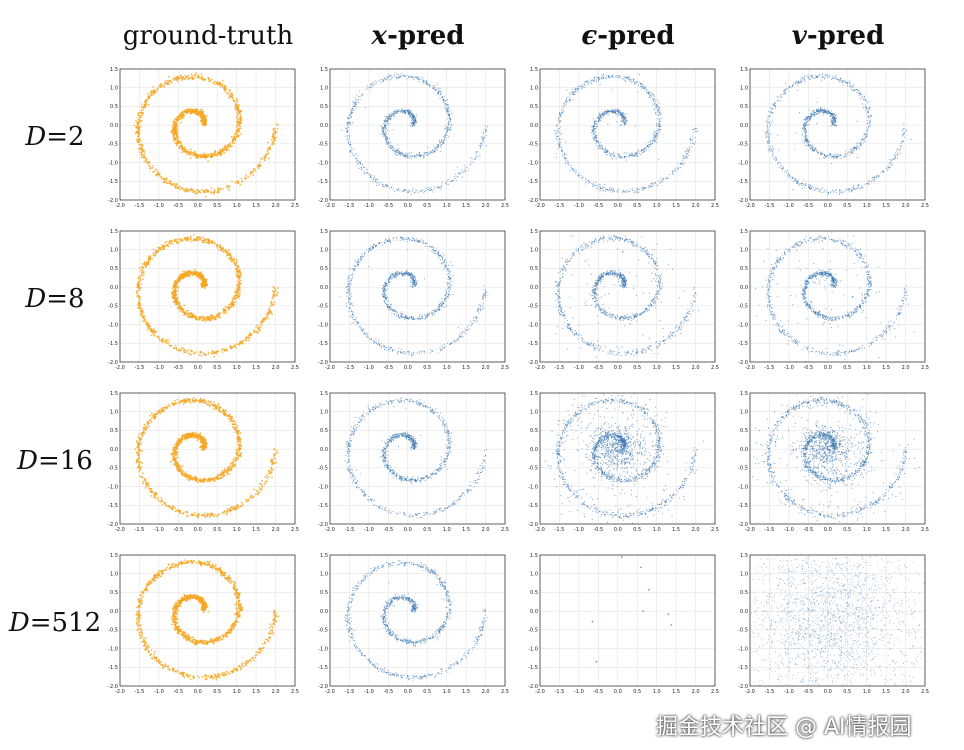 Image resolution: width=964 pixels, height=750 pixels. Describe the element at coordinates (207, 296) in the screenshot. I see `points` at that location.